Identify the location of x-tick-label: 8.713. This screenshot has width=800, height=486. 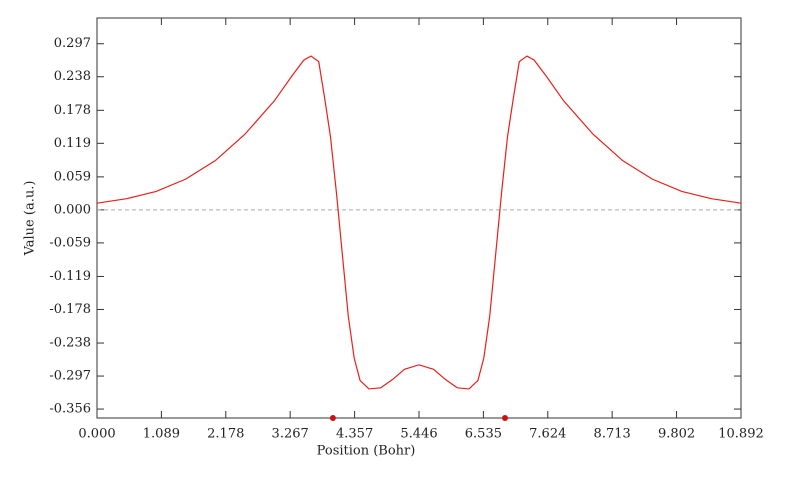
(612, 434).